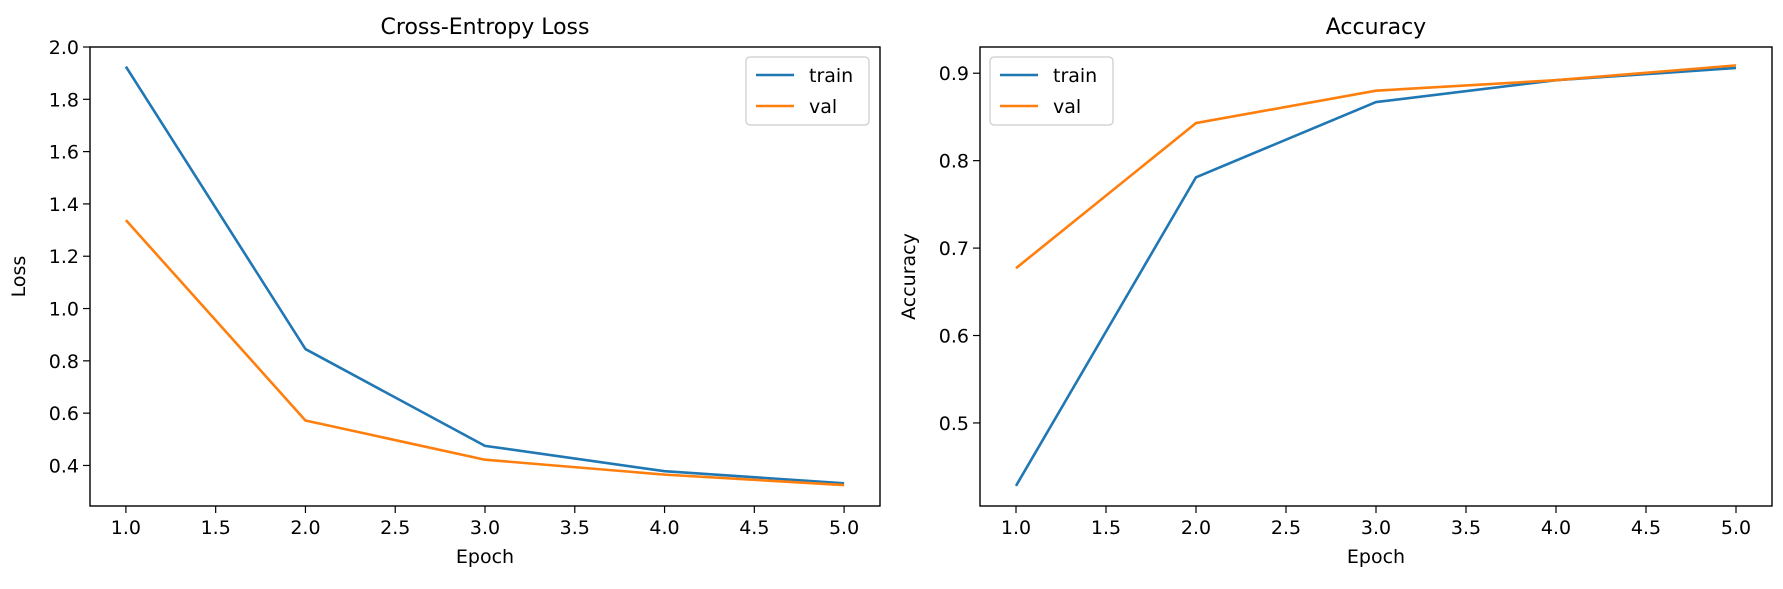  I want to click on series-line-val, so click(1376, 167).